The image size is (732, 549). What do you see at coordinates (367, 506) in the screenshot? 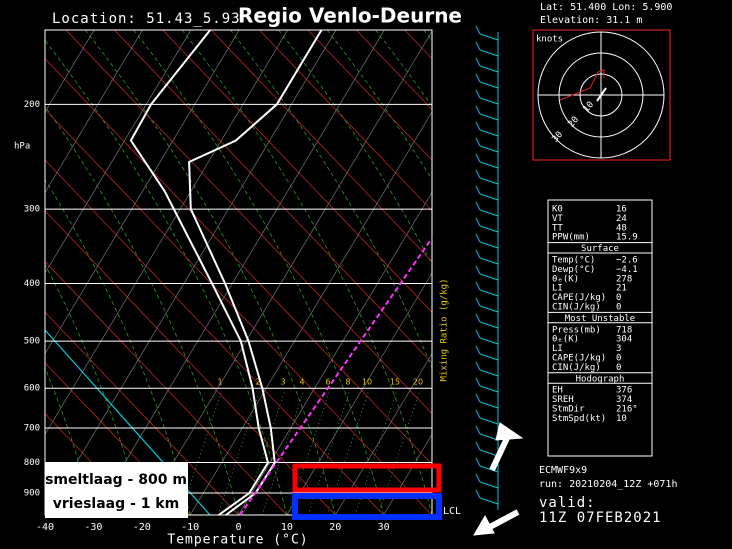
I see `freeze-layer-box` at bounding box center [367, 506].